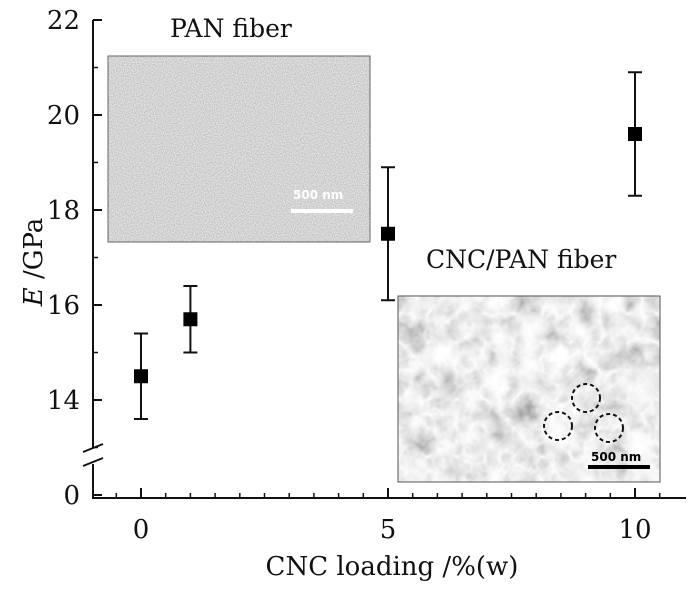 The height and width of the screenshot is (591, 697). Describe the element at coordinates (231, 28) in the screenshot. I see `inset-pan-title: PAN fiber` at that location.